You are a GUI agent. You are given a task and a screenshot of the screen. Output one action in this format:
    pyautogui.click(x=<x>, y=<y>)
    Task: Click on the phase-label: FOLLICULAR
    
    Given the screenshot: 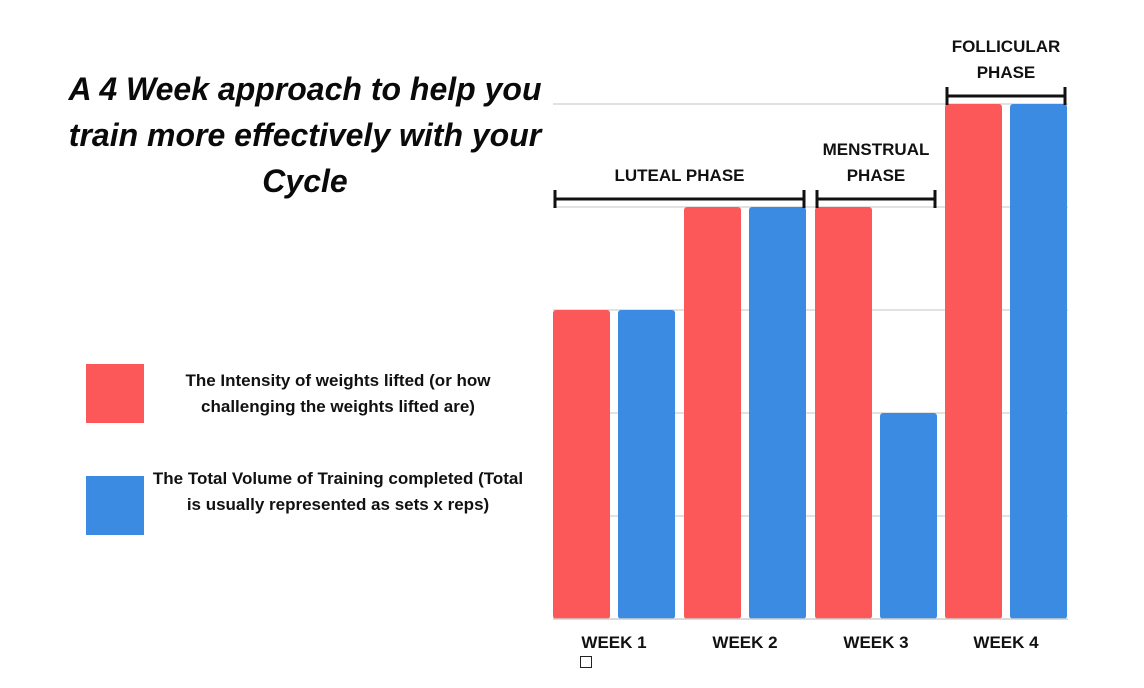 What is the action you would take?
    pyautogui.click(x=1006, y=46)
    